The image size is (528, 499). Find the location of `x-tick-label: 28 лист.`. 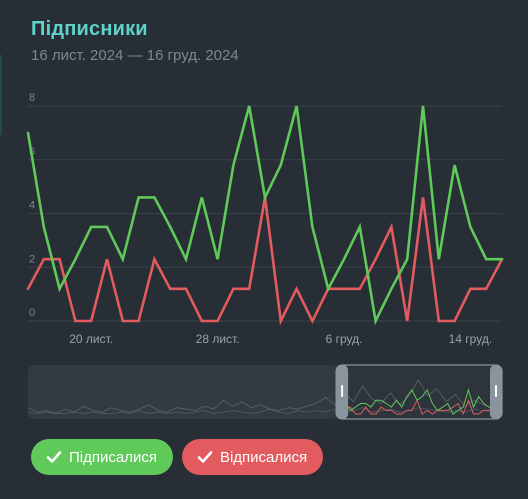

x-tick-label: 28 лист. is located at coordinates (218, 339).